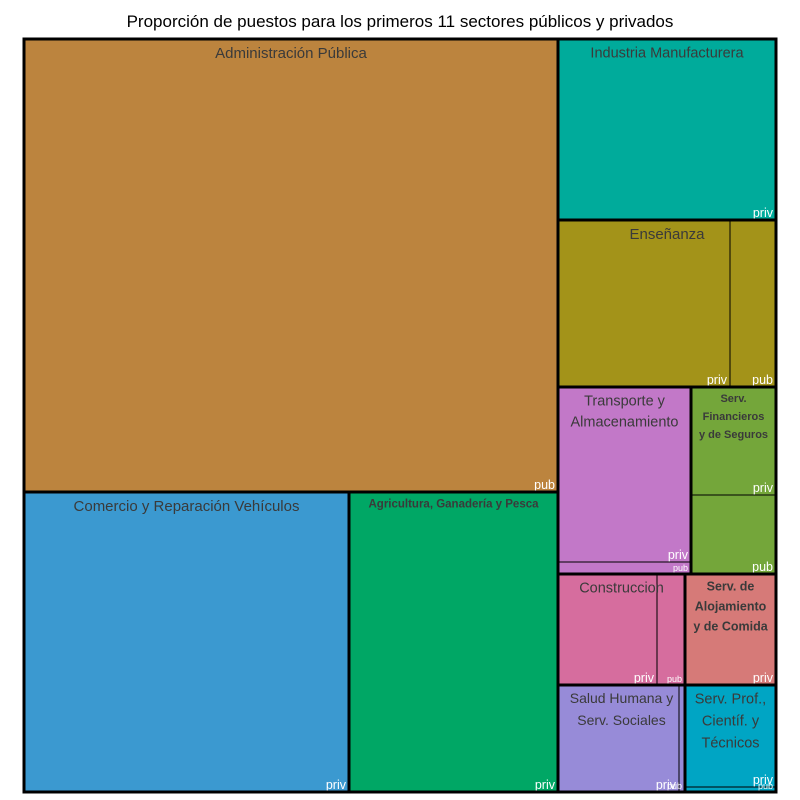  I want to click on cell-serv-prof-cientif-y-tecnicos-priv, so click(730, 736).